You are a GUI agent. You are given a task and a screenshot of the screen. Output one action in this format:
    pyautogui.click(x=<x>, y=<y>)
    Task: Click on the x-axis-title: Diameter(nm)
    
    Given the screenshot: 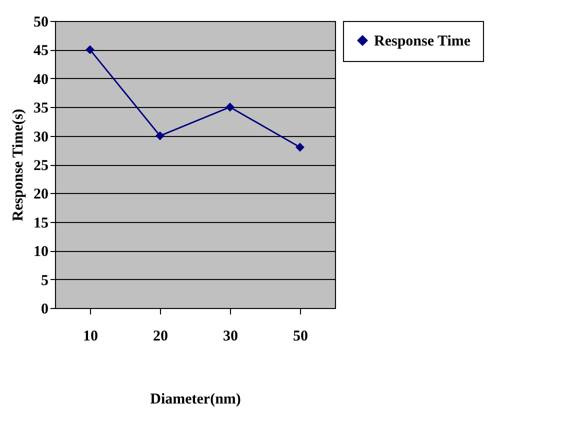 What is the action you would take?
    pyautogui.click(x=195, y=400)
    